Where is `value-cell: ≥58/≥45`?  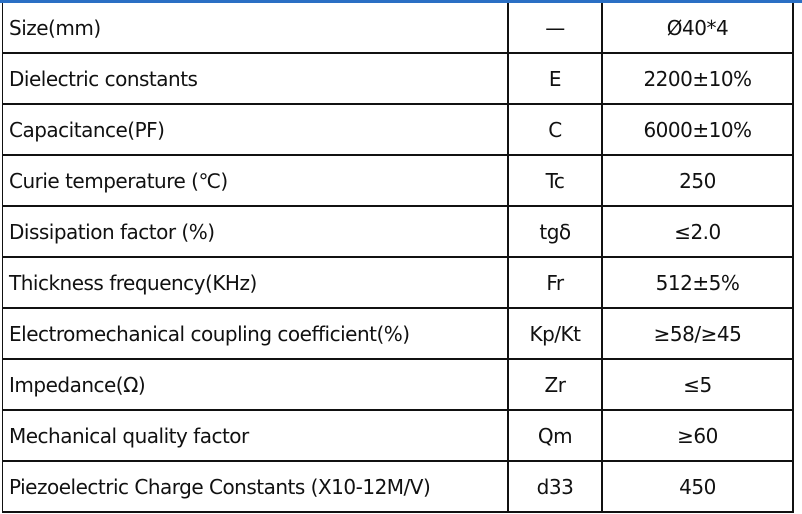 value-cell: ≥58/≥45 is located at coordinates (697, 333).